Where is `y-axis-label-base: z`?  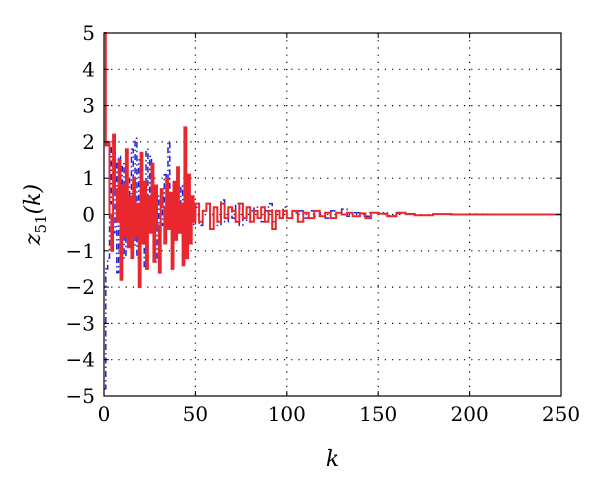
y-axis-label-base: z is located at coordinates (33, 239).